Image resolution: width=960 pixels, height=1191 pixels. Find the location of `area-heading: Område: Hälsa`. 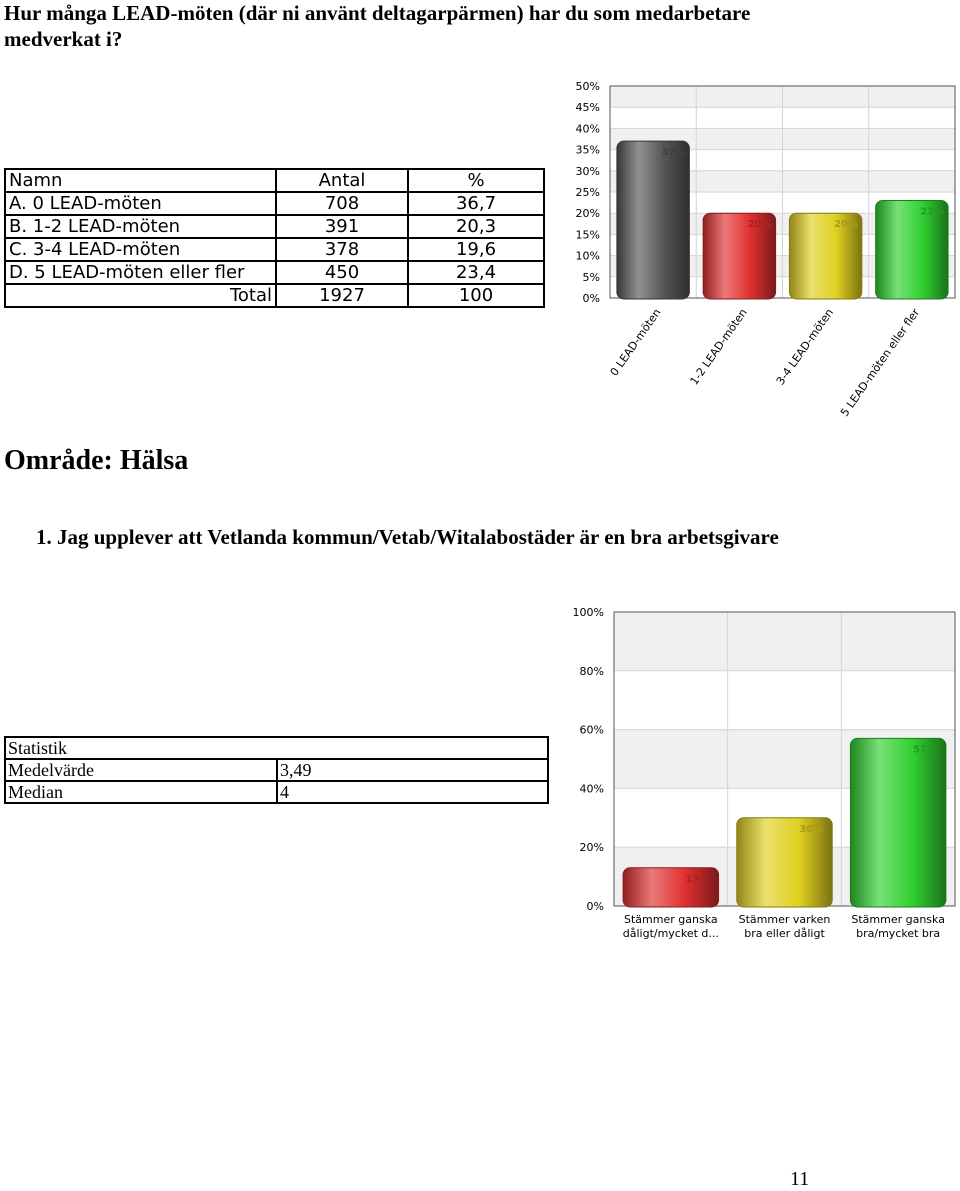

area-heading: Område: Hälsa is located at coordinates (96, 460).